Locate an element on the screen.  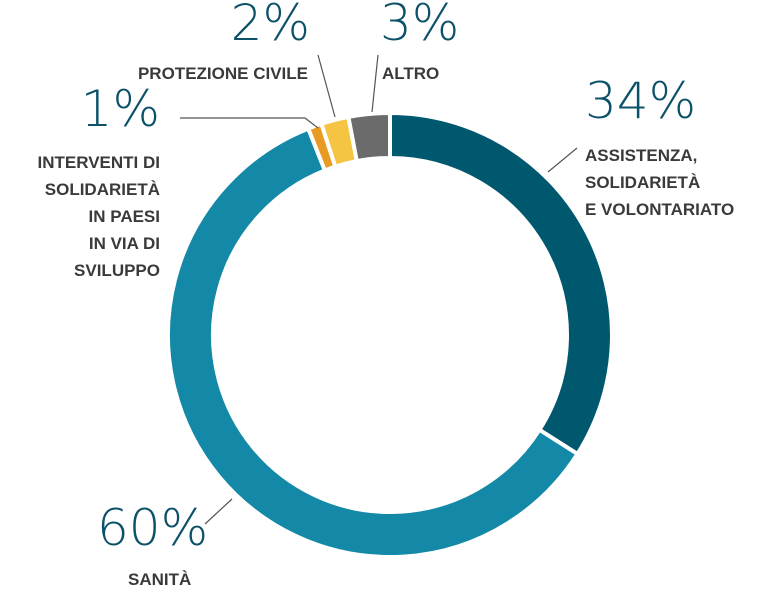
value-label: 2% is located at coordinates (270, 26).